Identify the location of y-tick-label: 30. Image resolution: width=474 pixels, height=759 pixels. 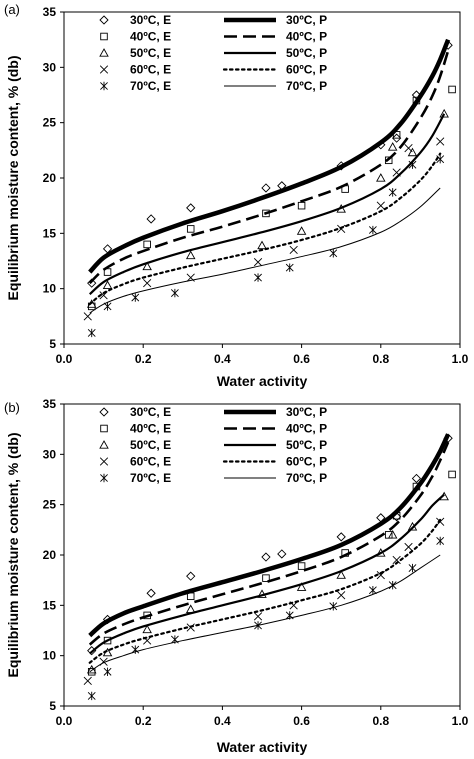
(50, 67).